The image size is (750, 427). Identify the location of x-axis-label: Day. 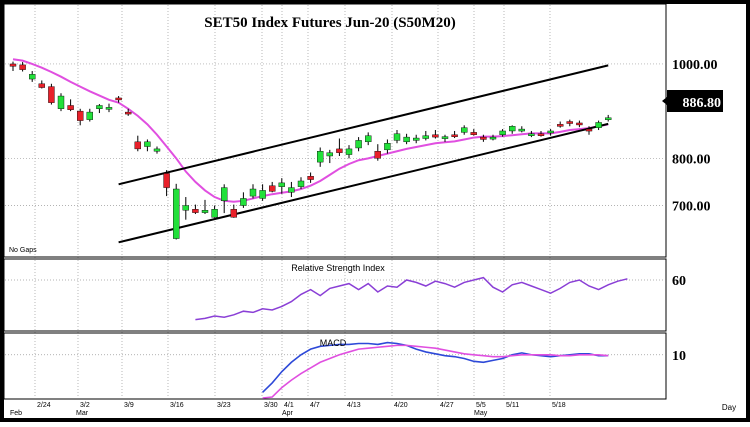
(729, 407).